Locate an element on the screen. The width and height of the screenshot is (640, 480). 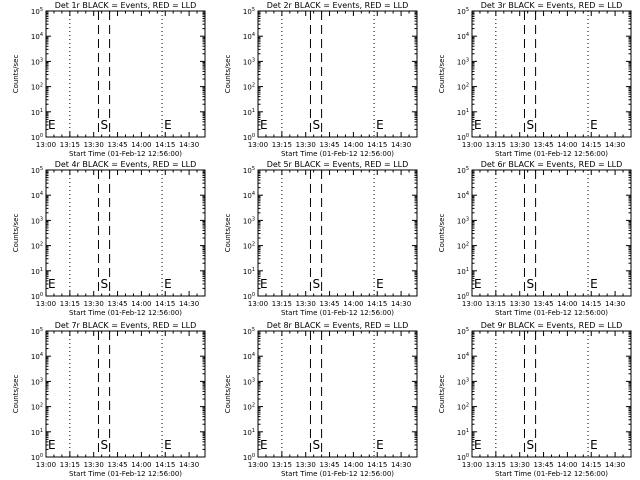
y-tick-label: 104 is located at coordinates (463, 195).